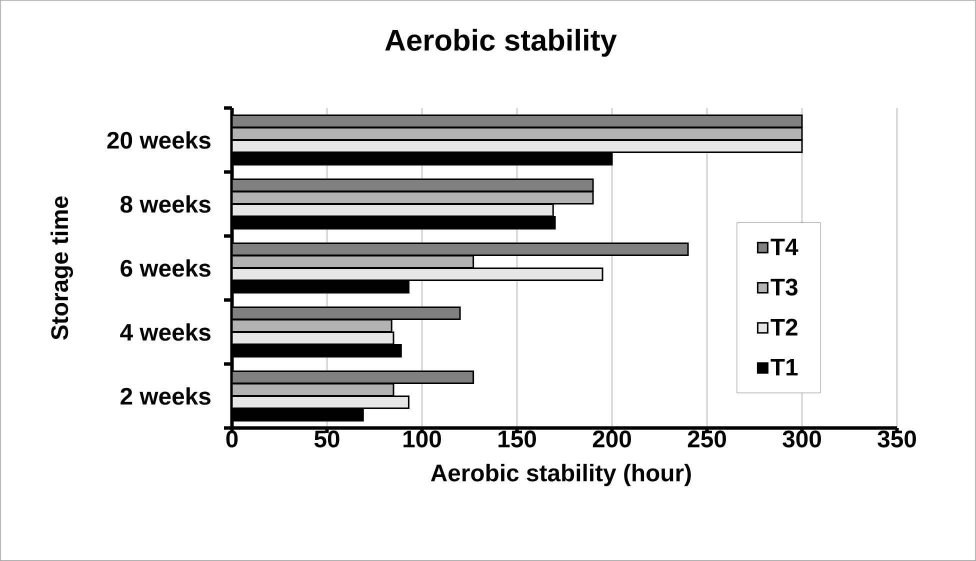 The height and width of the screenshot is (561, 976). I want to click on x-tick-label: 200, so click(611, 439).